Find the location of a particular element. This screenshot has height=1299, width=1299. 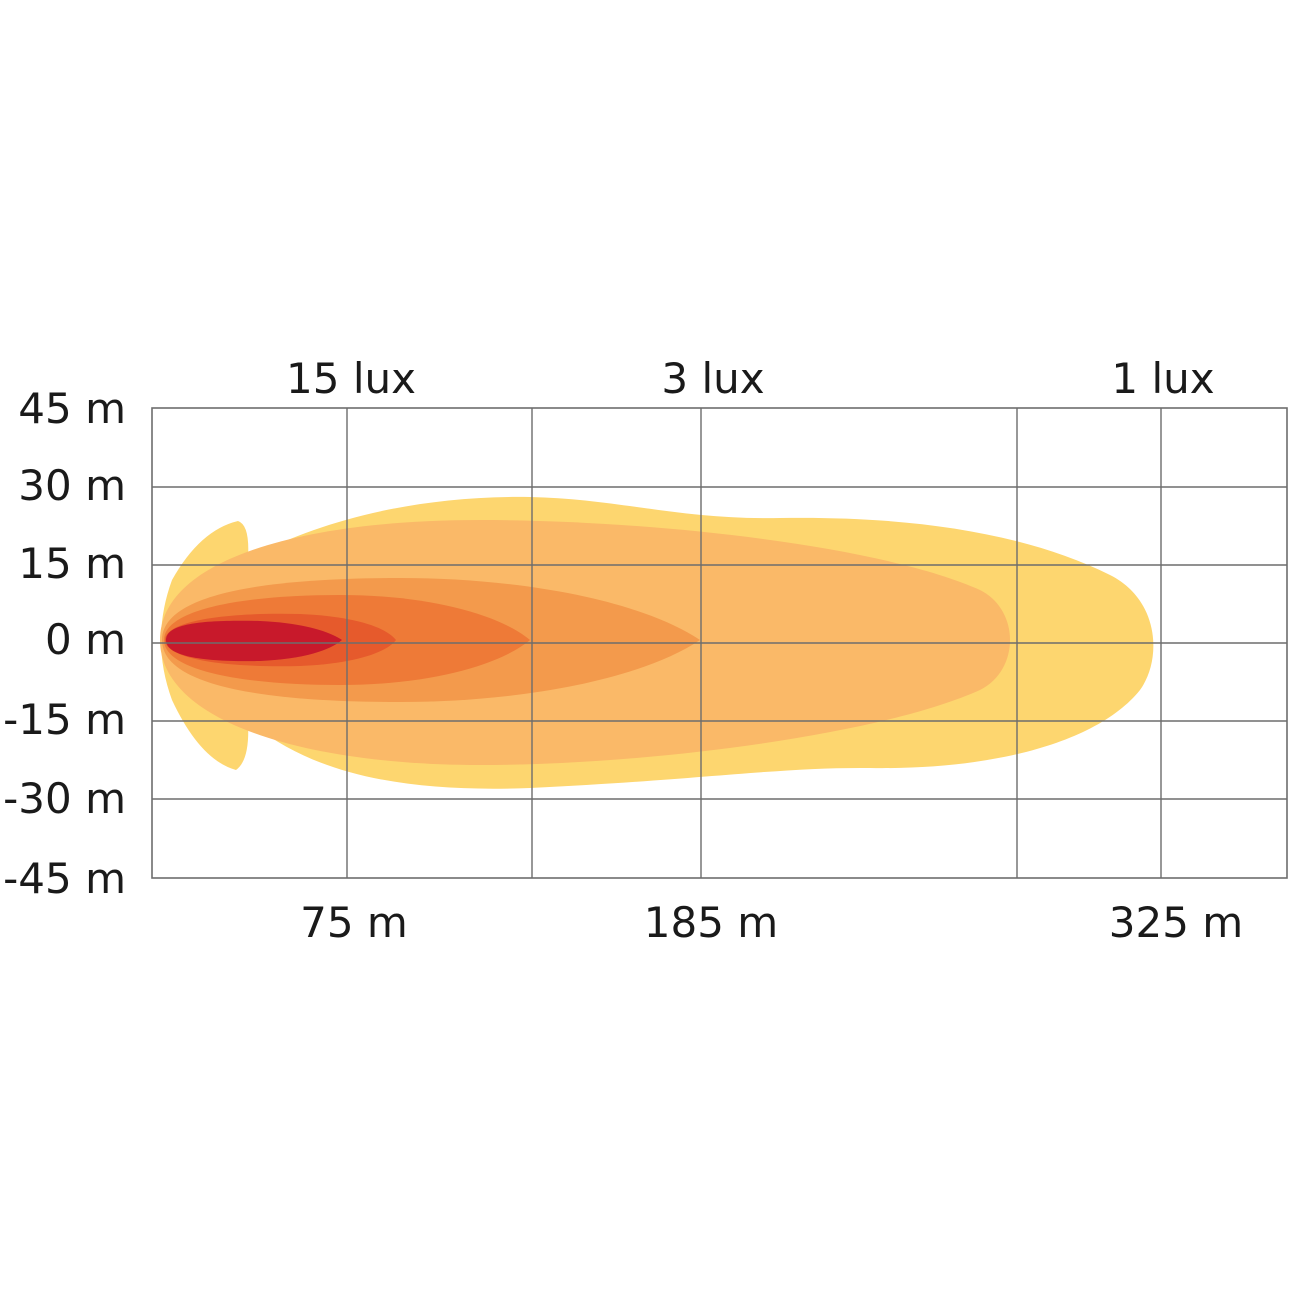

y-tick-label: 0 m is located at coordinates (85, 639).